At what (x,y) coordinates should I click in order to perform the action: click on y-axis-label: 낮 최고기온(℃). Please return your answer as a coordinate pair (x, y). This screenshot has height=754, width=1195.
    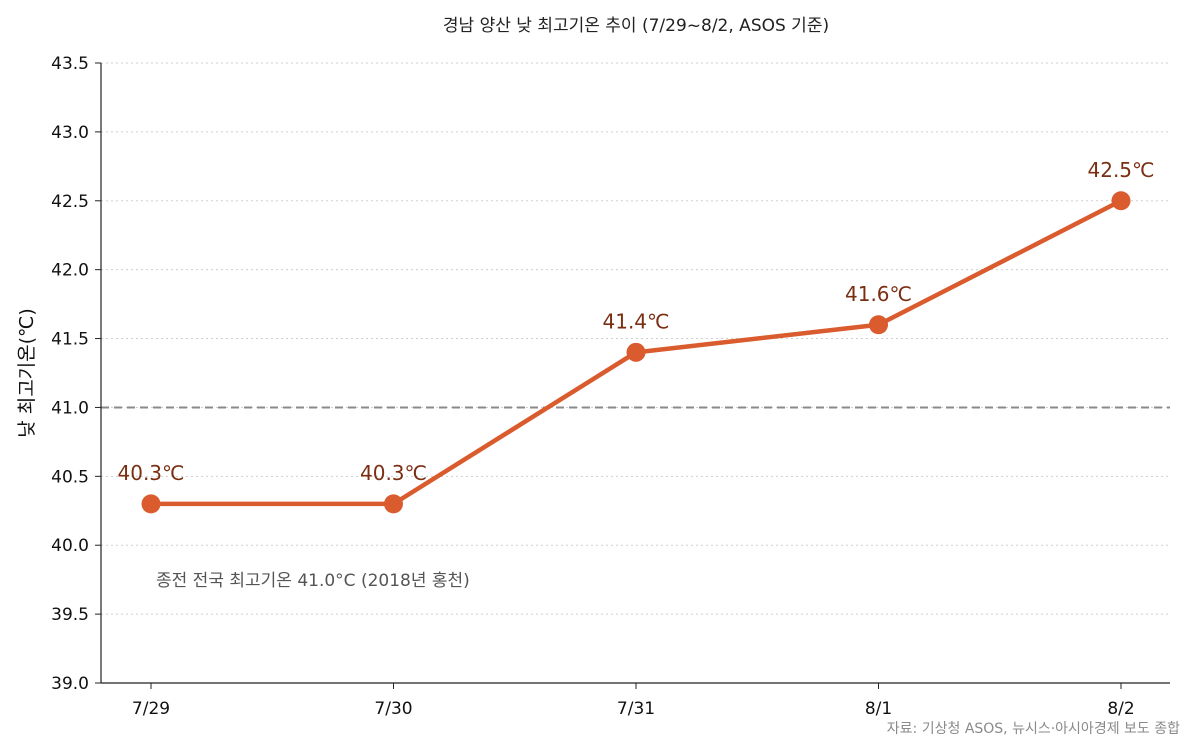
    Looking at the image, I should click on (27, 373).